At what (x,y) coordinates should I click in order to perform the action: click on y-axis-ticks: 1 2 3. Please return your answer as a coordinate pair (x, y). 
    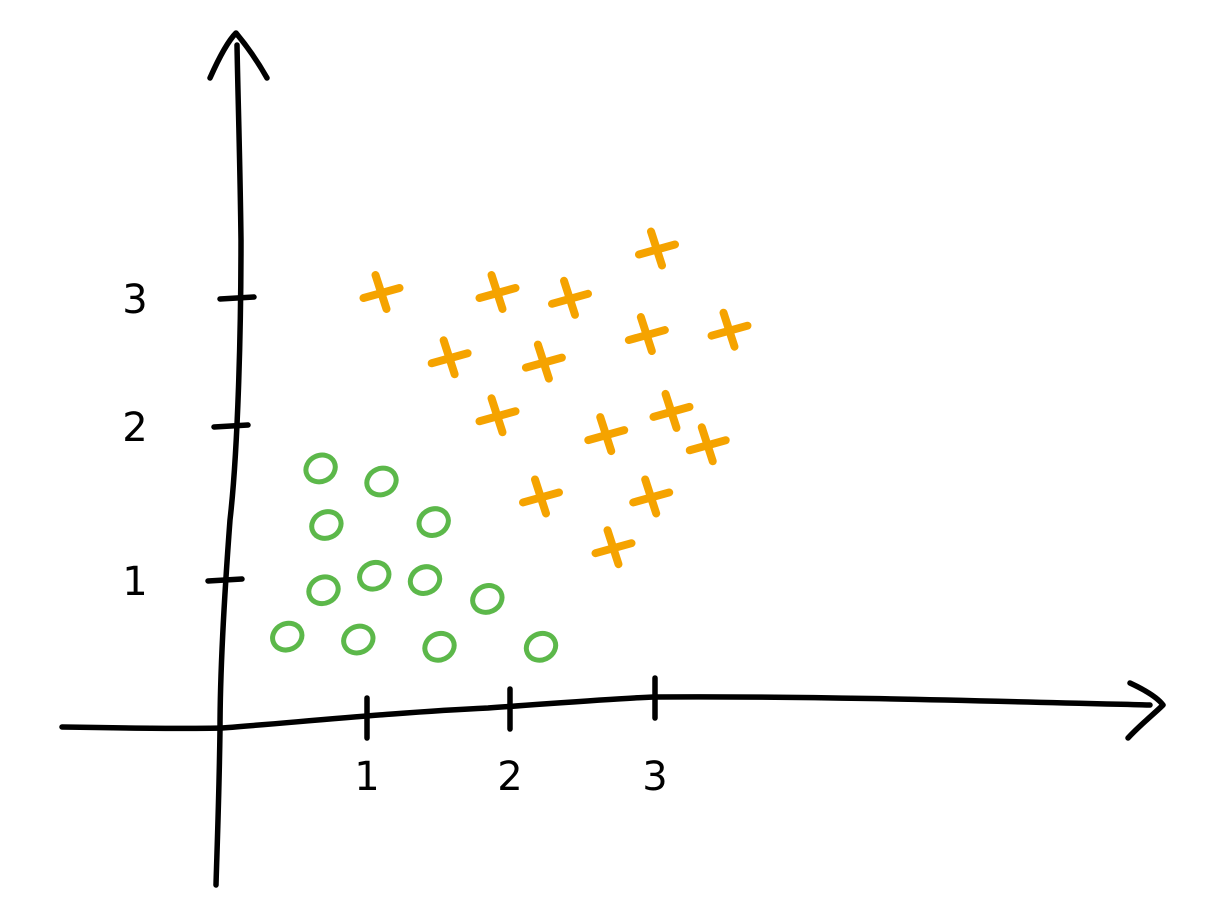
    Looking at the image, I should click on (189, 441).